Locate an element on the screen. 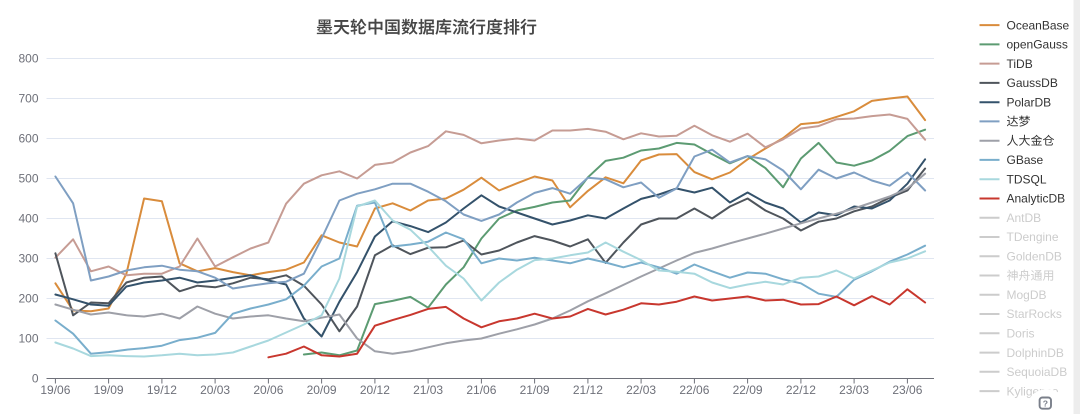  svg-text: 500 is located at coordinates (28, 179).